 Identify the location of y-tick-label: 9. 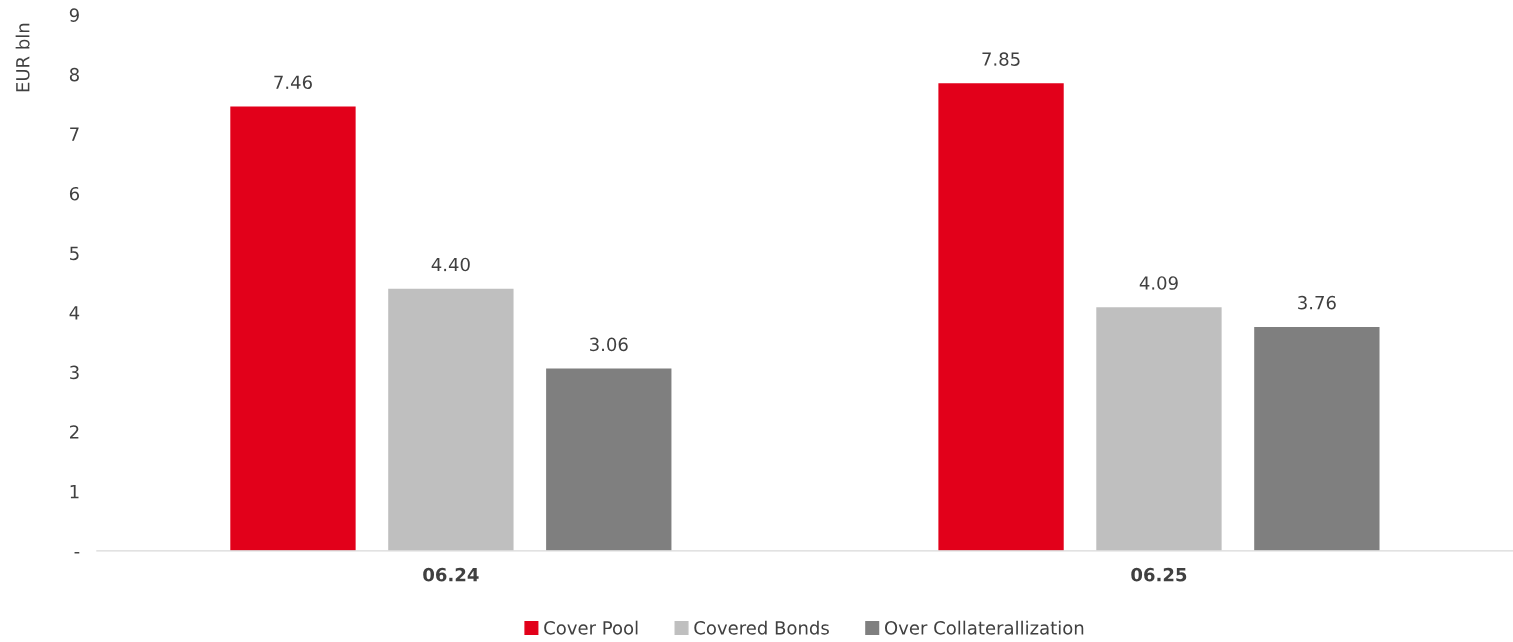
(74, 15).